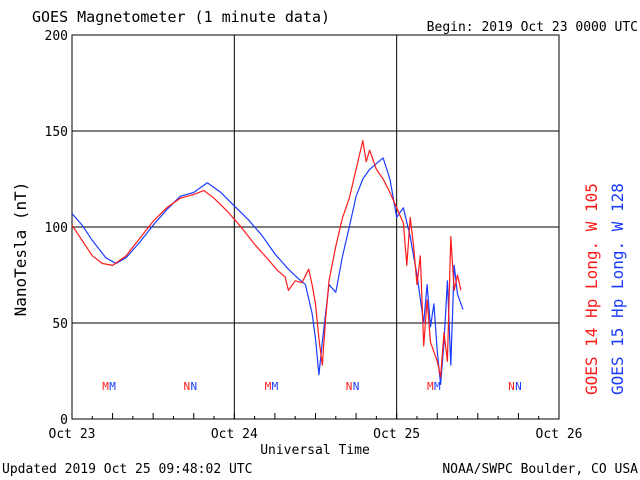 The height and width of the screenshot is (480, 640). Describe the element at coordinates (127, 469) in the screenshot. I see `updated-timestamp: Updated 2019 Oct 25 09:48:02 UTC` at that location.